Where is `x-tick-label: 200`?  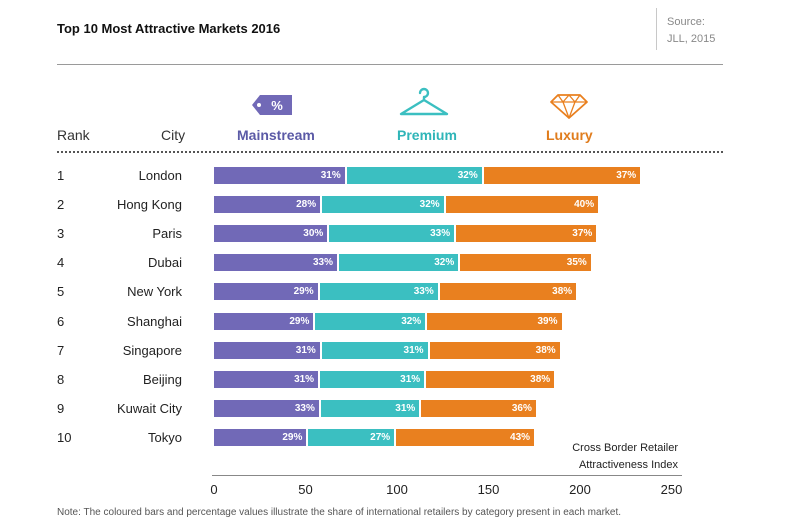 x-tick-label: 200 is located at coordinates (580, 489).